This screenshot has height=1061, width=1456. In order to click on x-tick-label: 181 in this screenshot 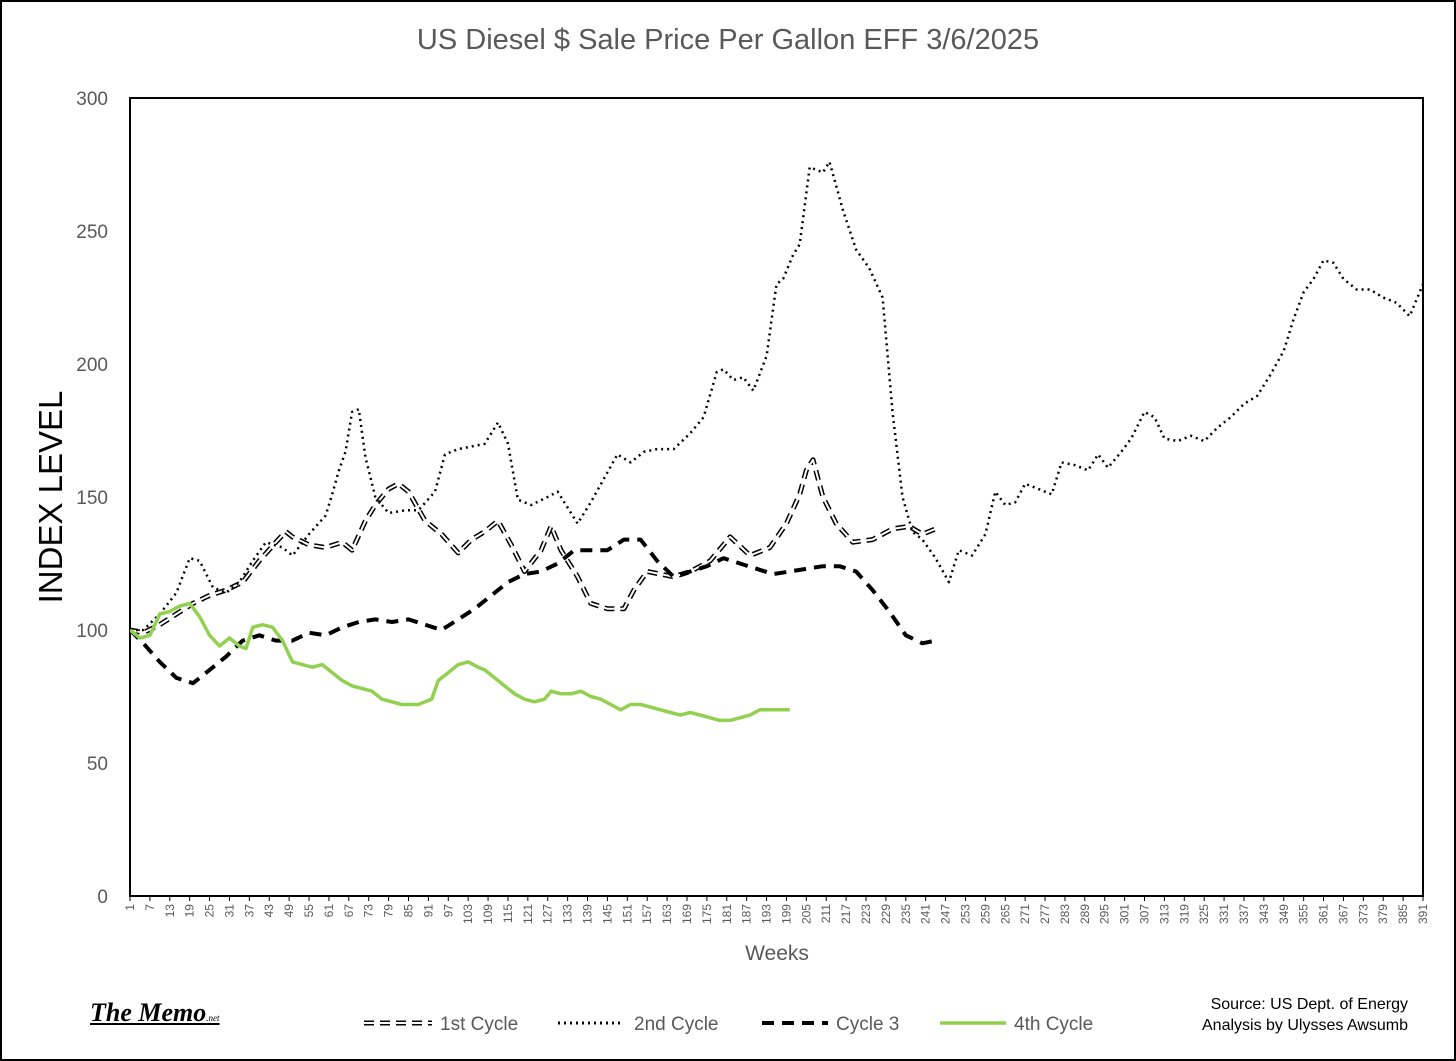, I will do `click(727, 914)`.